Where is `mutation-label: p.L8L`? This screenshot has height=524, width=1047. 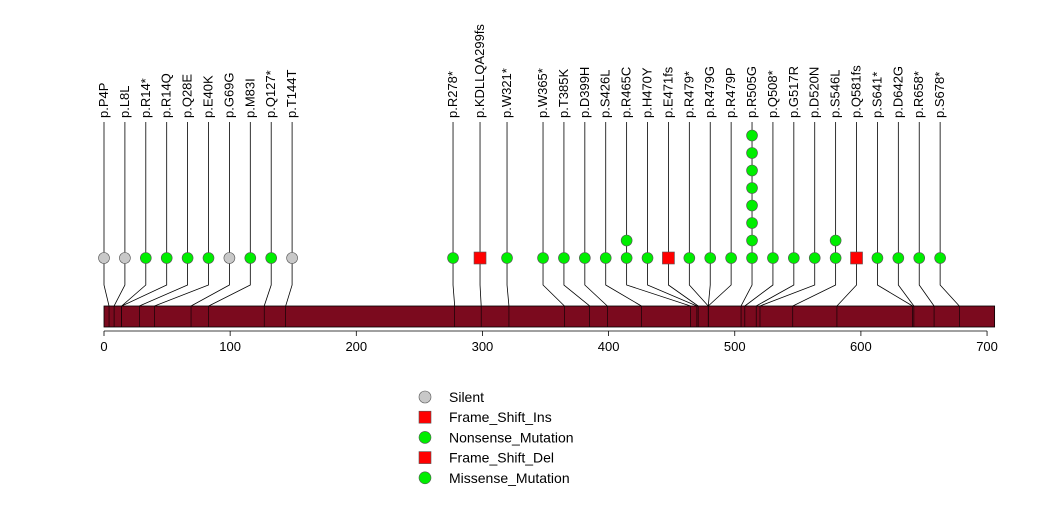
mutation-label: p.L8L is located at coordinates (124, 101).